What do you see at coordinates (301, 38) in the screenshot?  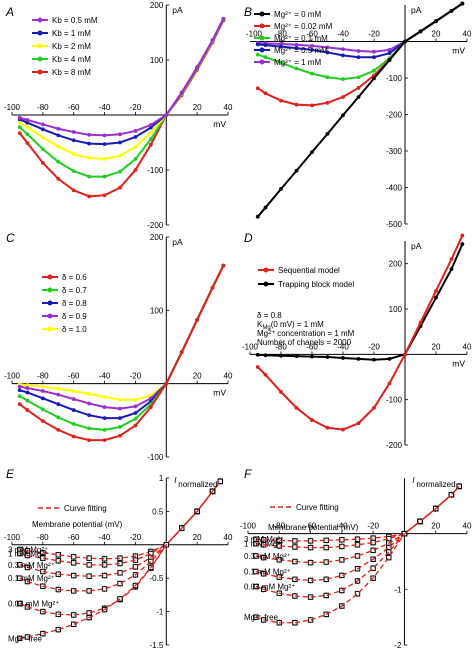 I see `legend-entry: Mg²⁺ = 0.1 mM` at bounding box center [301, 38].